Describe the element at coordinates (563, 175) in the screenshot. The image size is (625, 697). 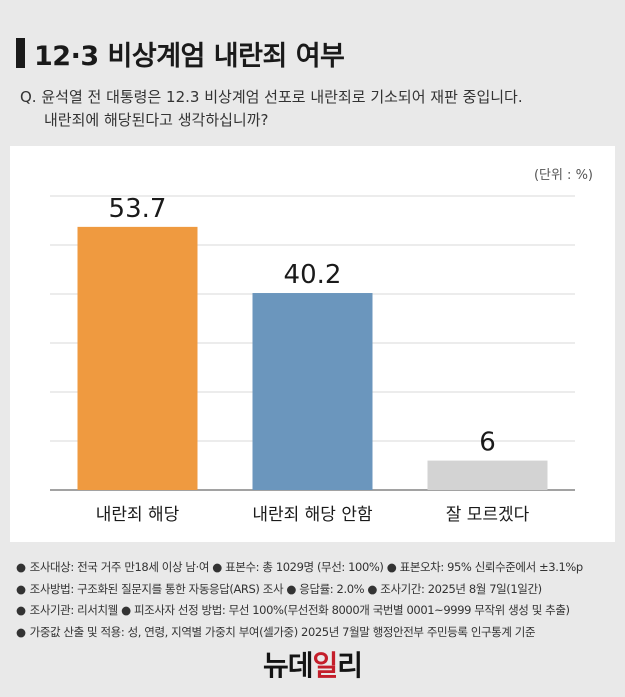
I see `unit-label: (단위 : %)` at that location.